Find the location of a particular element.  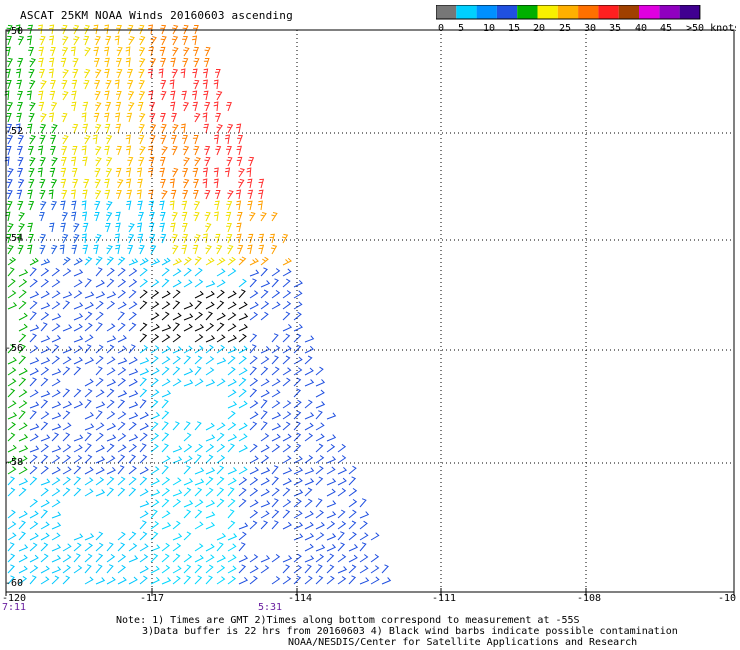

legend-label: 30 is located at coordinates (590, 28).